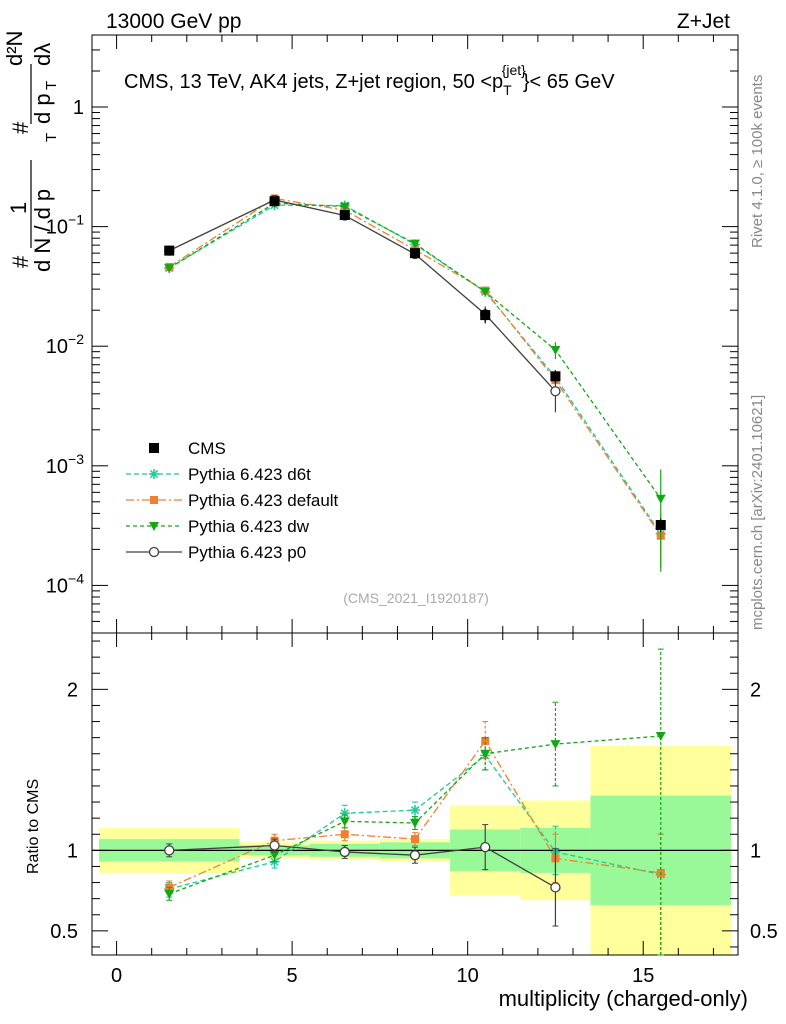  I want to click on ratio-y-tick-label-right: 2, so click(755, 690).